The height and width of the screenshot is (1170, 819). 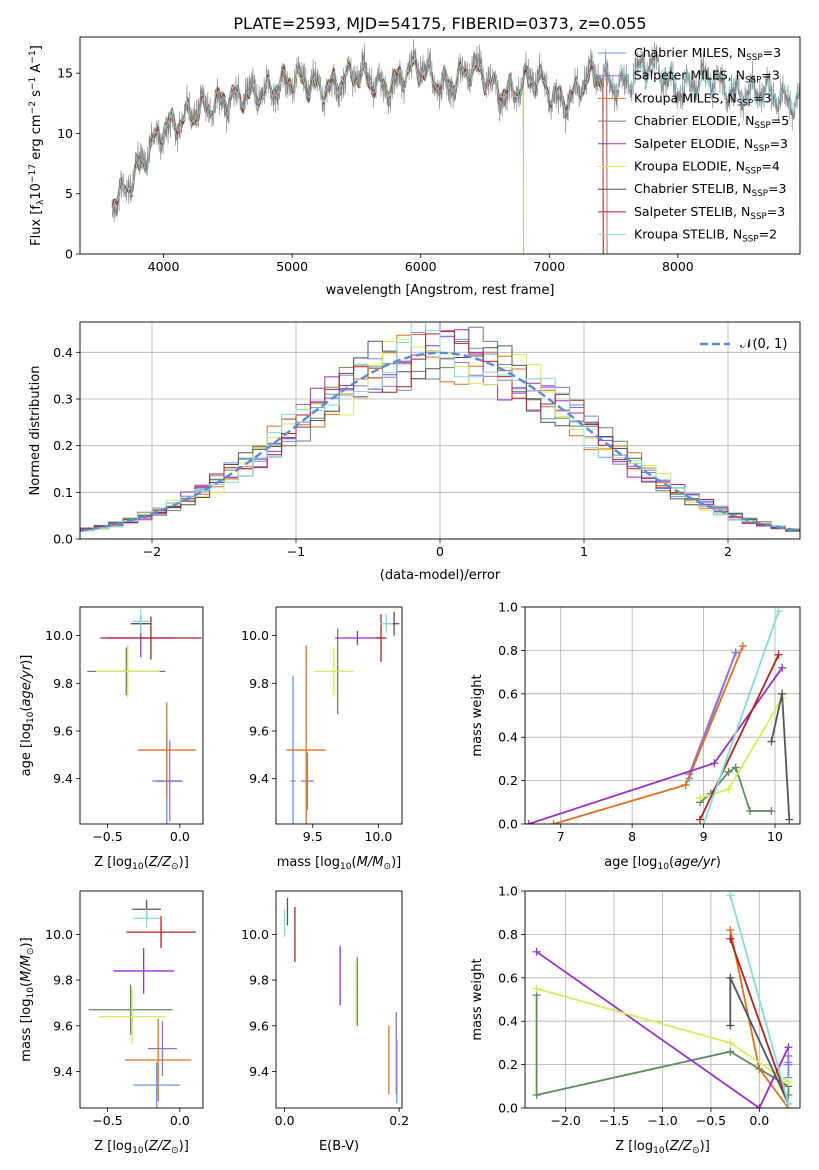 What do you see at coordinates (508, 607) in the screenshot?
I see `y-tick-label: 1.0` at bounding box center [508, 607].